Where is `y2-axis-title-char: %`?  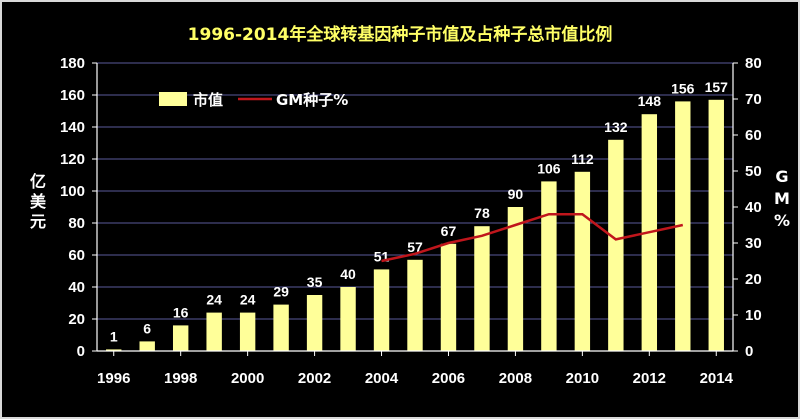
y2-axis-title-char: % is located at coordinates (782, 220).